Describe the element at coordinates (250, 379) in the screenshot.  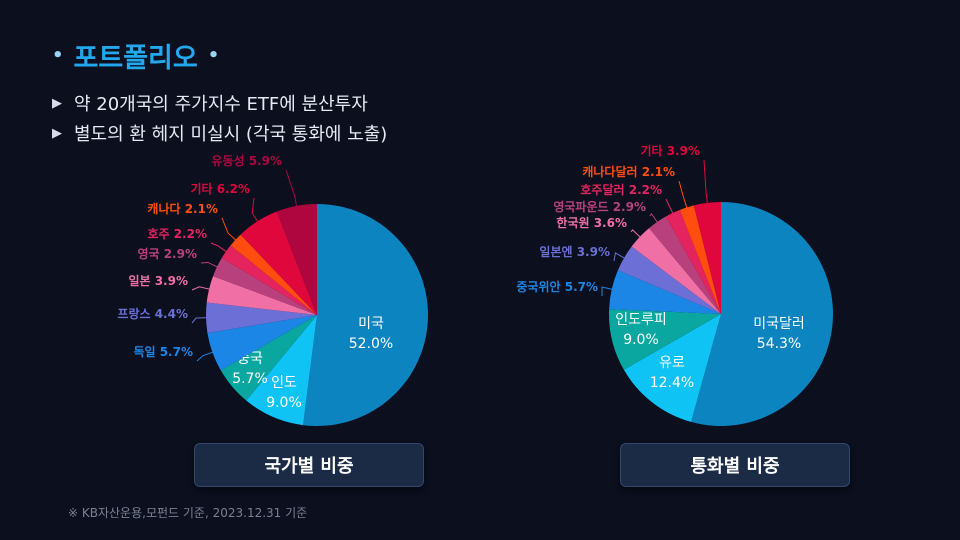
I see `slice-value: 5.7%` at that location.